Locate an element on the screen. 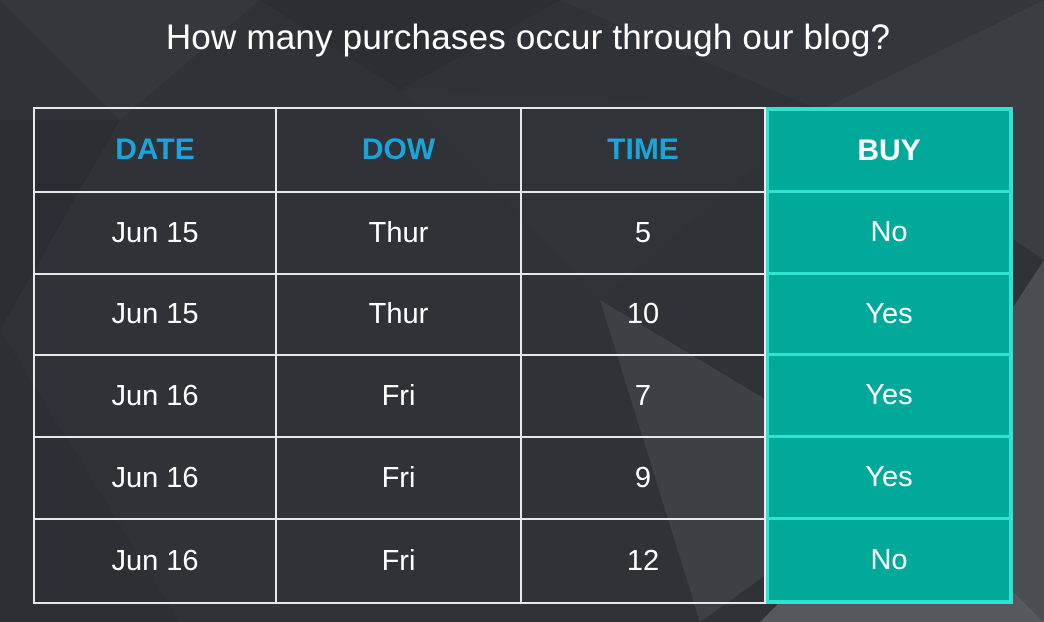  column-header-date: DATE is located at coordinates (155, 150).